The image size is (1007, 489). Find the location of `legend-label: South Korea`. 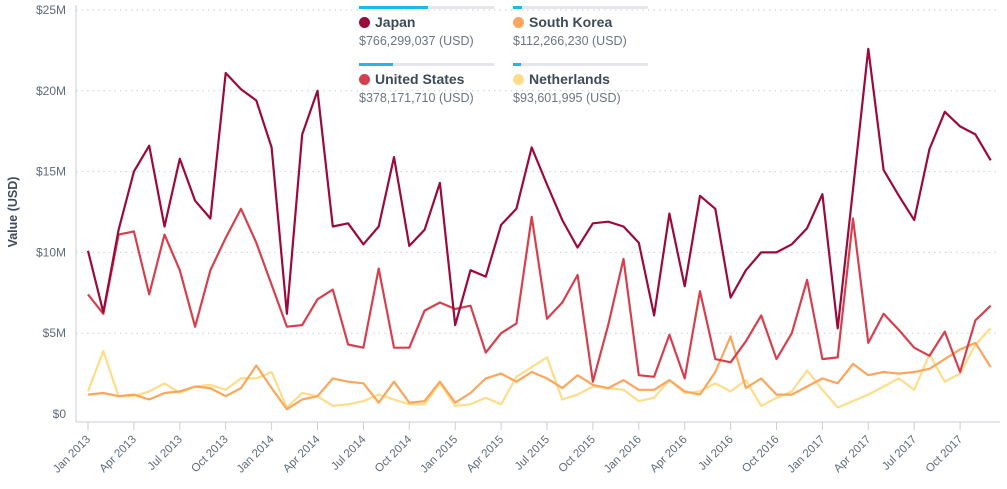

legend-label: South Korea is located at coordinates (571, 22).